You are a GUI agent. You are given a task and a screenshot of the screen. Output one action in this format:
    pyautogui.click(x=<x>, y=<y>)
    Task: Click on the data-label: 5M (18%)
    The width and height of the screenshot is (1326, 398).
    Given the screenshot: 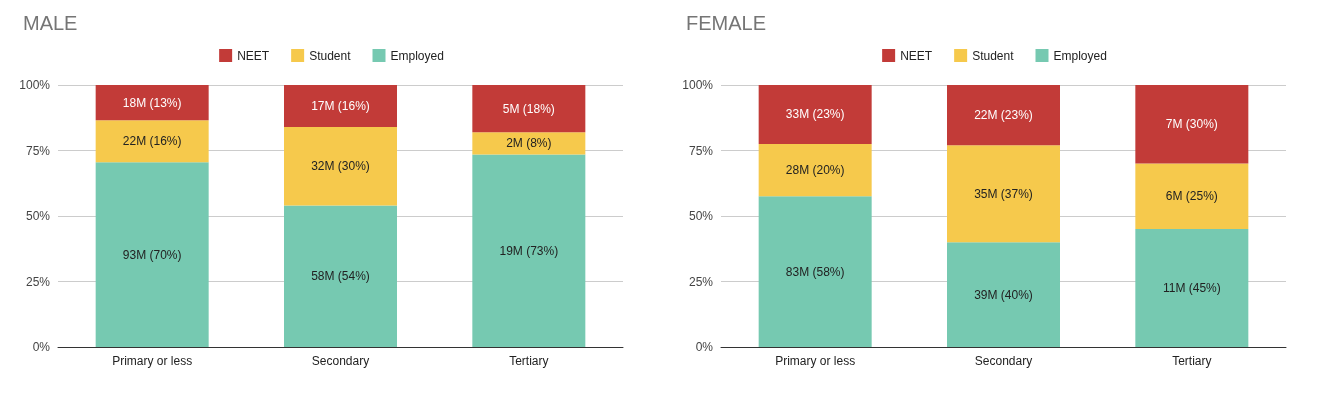 What is the action you would take?
    pyautogui.click(x=528, y=108)
    